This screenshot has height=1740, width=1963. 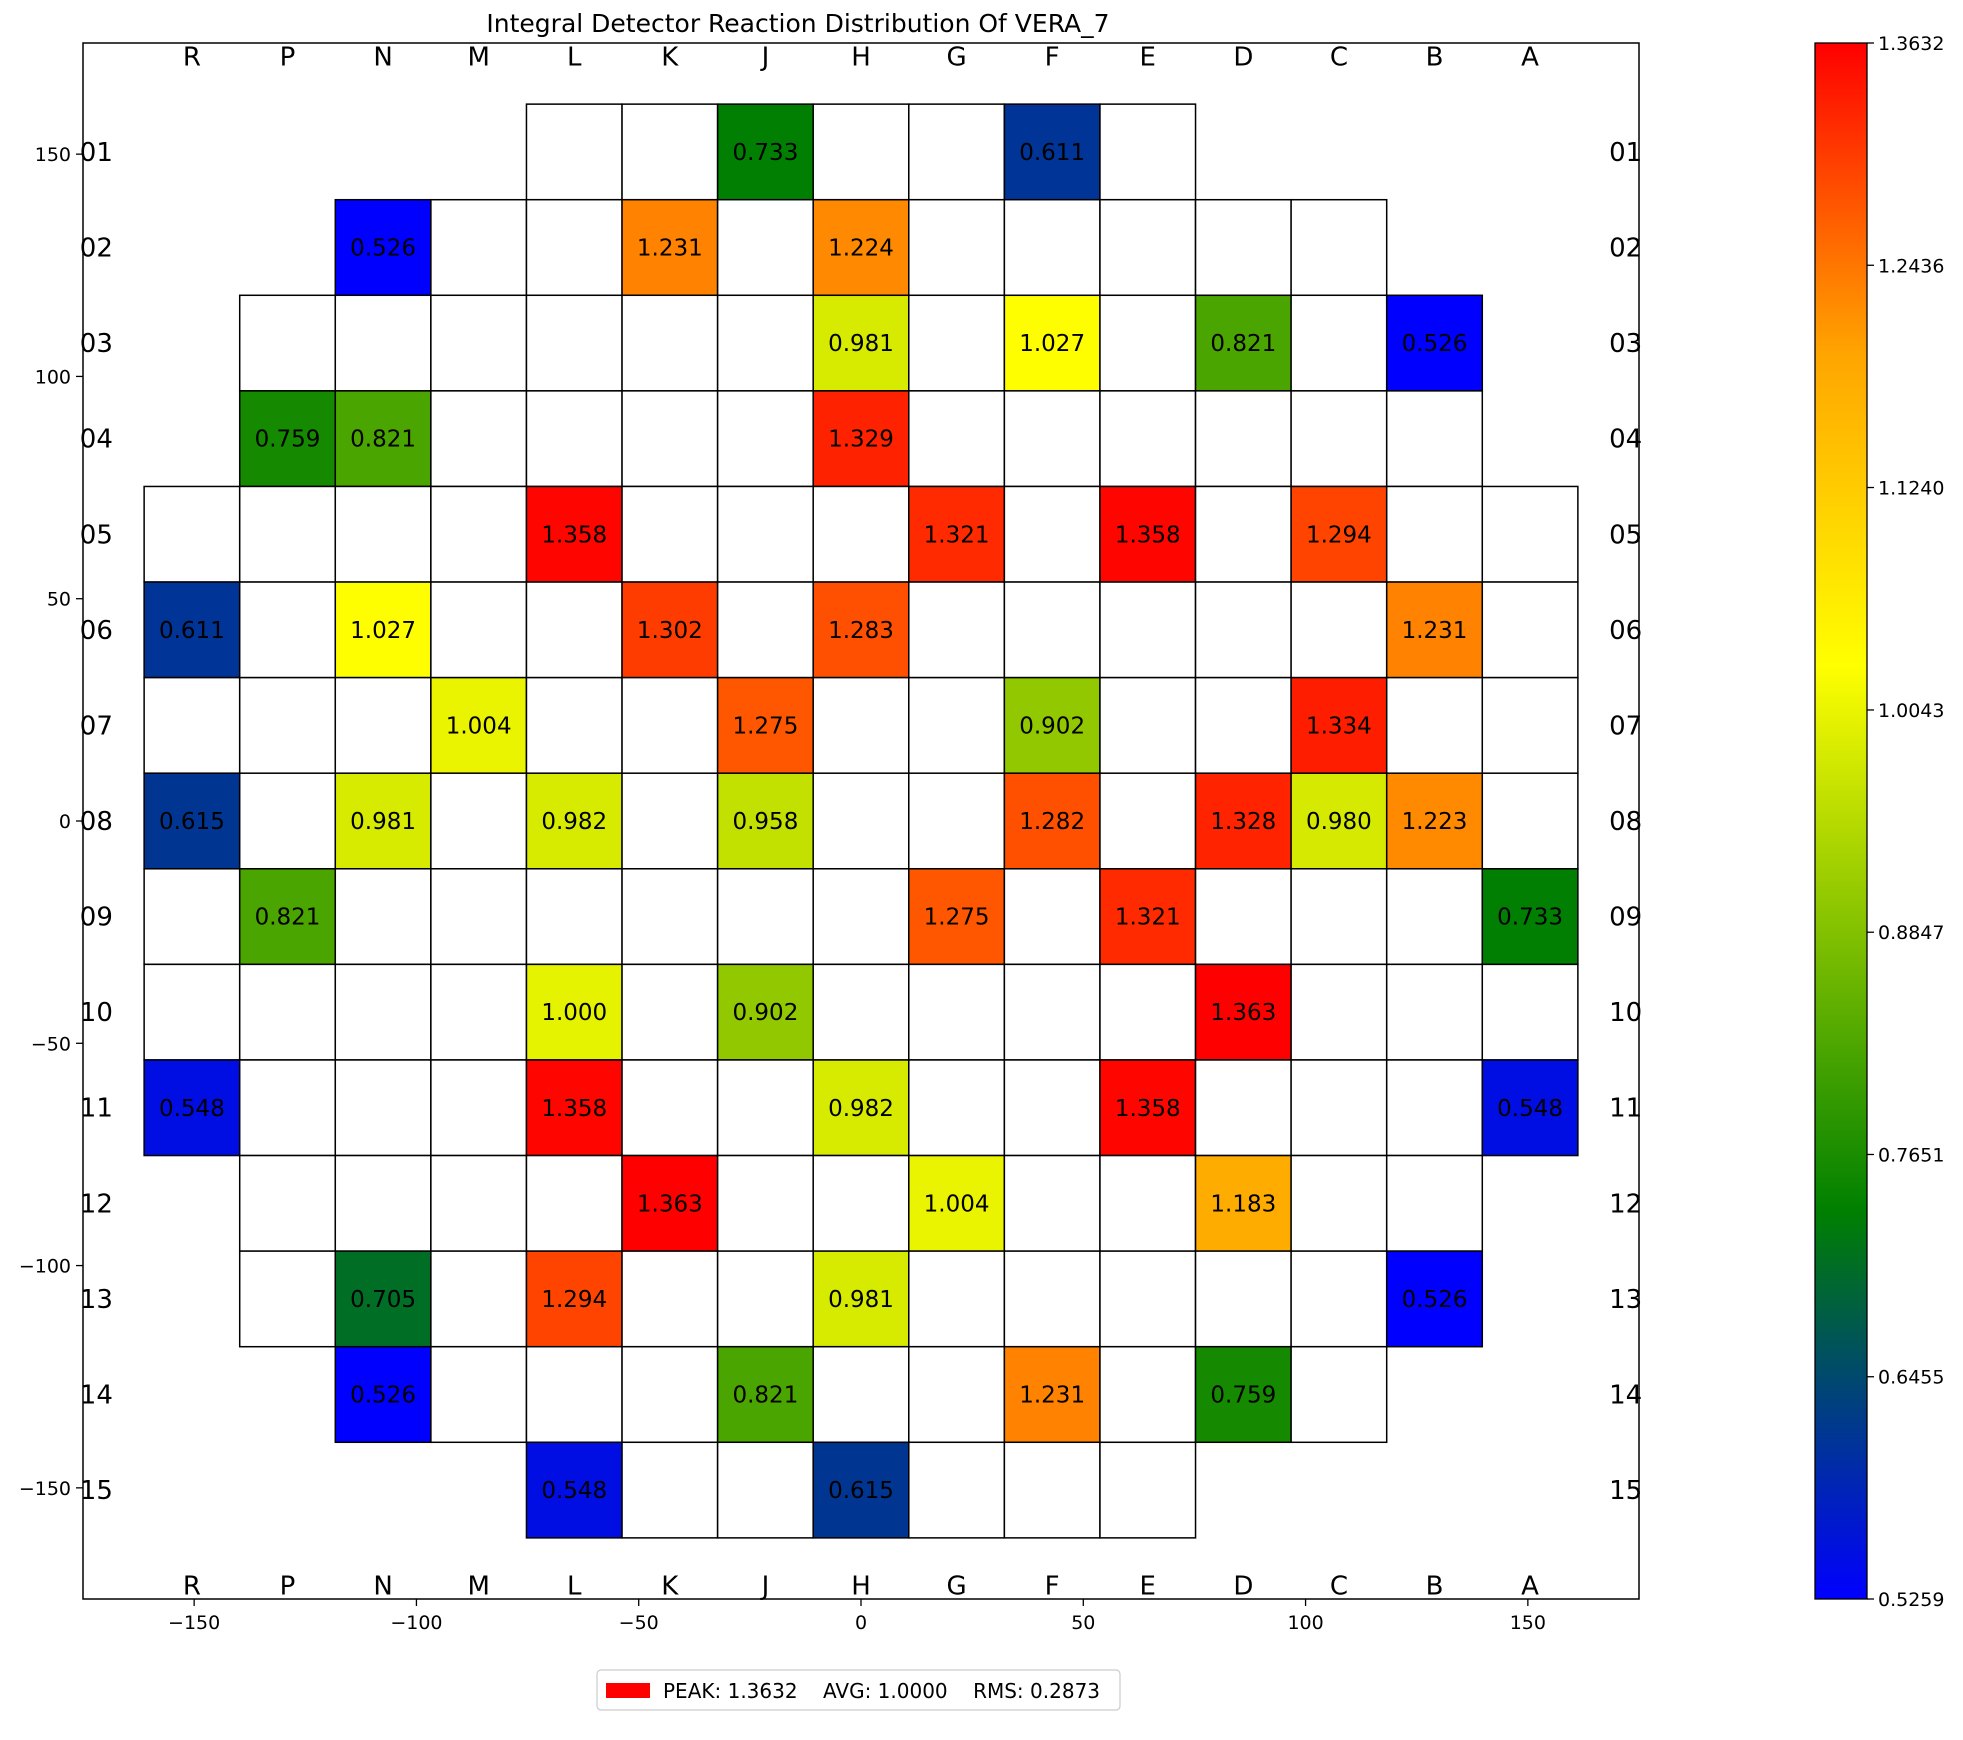 What do you see at coordinates (1052, 57) in the screenshot?
I see `col-label-top: F` at bounding box center [1052, 57].